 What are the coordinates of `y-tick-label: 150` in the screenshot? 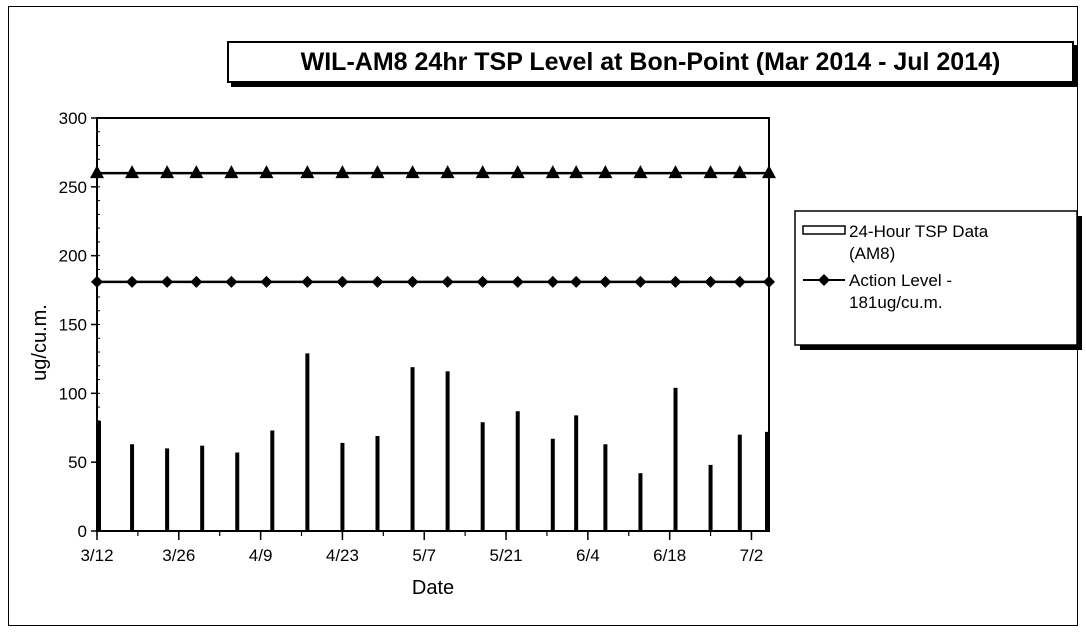 It's located at (73, 325).